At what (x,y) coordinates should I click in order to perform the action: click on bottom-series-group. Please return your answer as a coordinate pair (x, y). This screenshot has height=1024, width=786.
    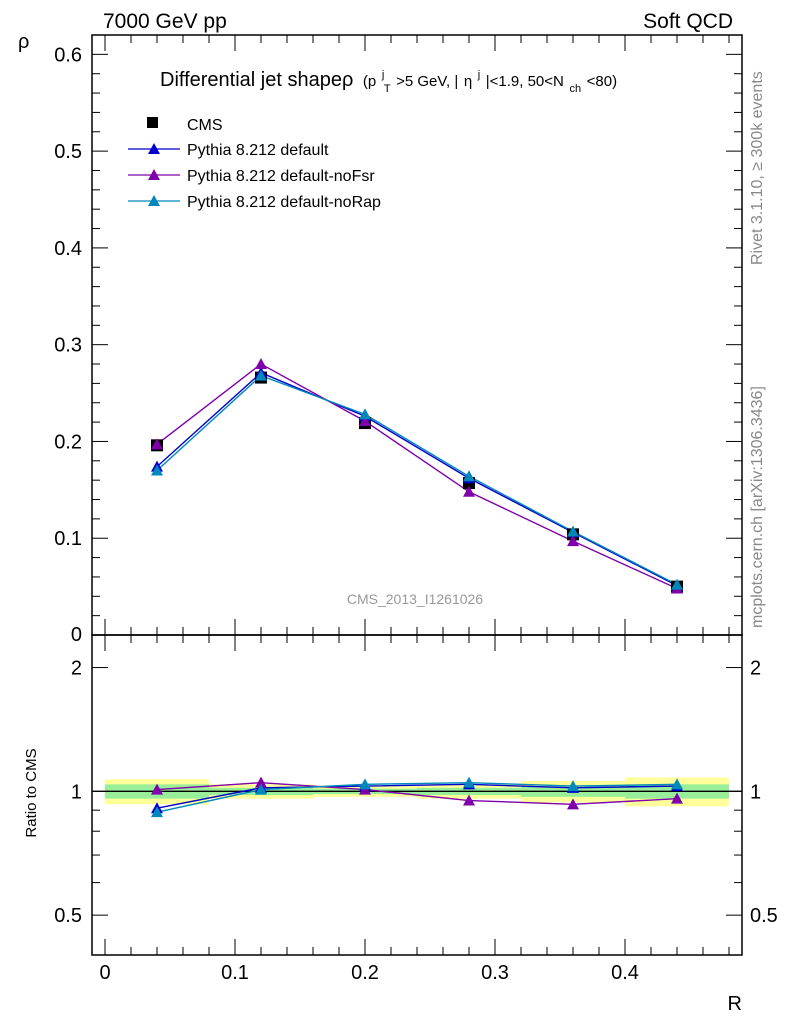
    Looking at the image, I should click on (417, 797).